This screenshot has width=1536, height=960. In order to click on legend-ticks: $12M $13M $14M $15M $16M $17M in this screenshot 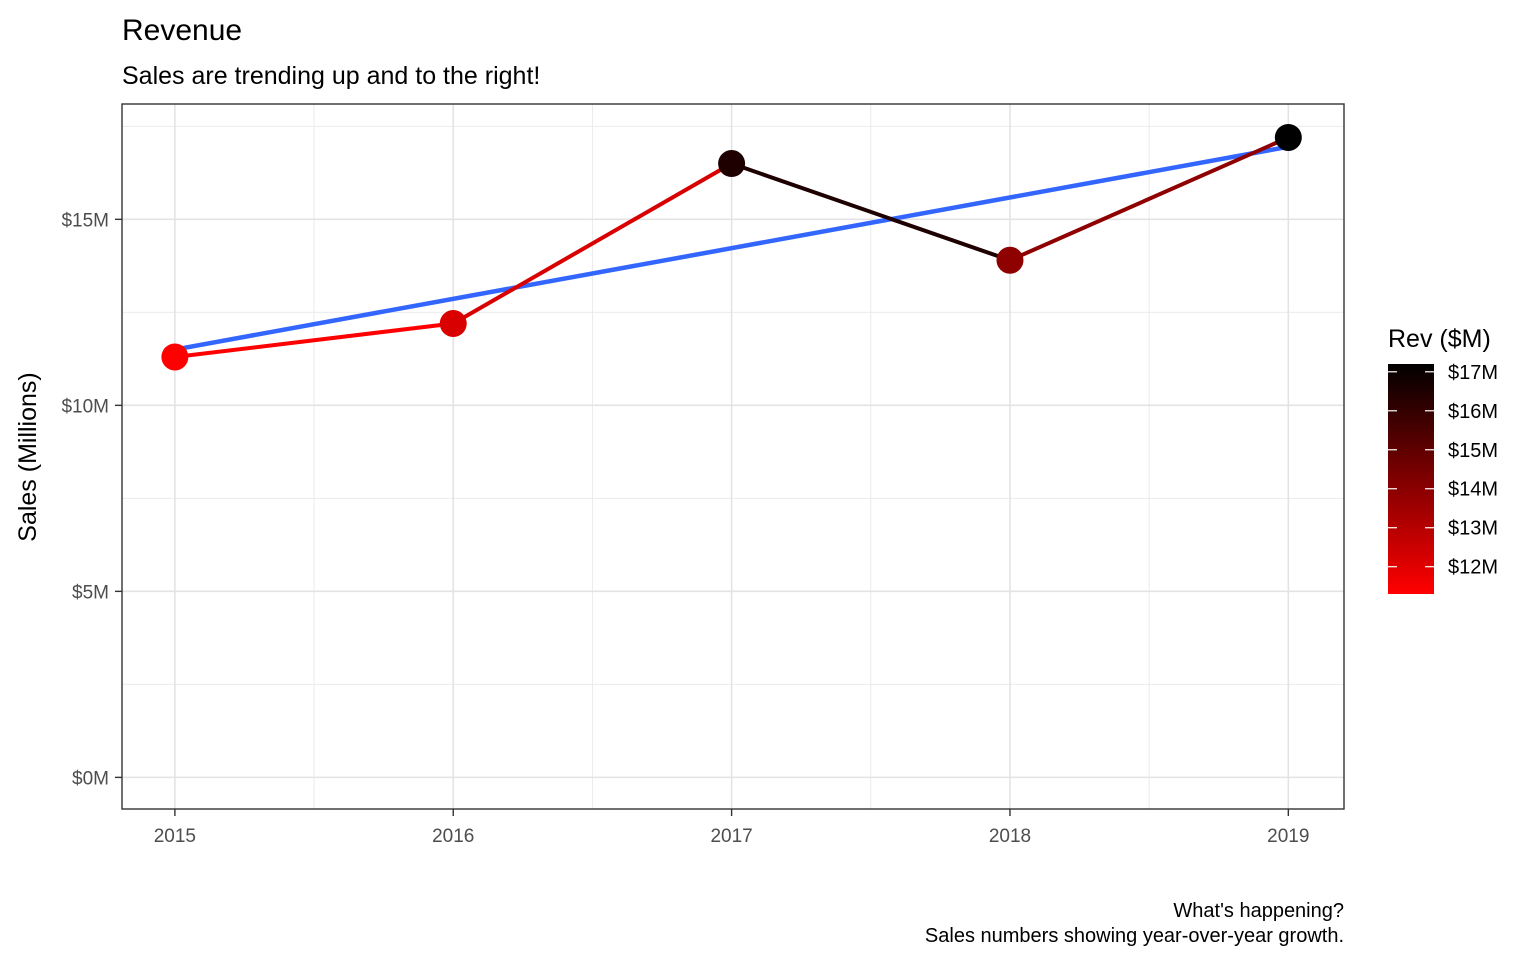, I will do `click(1443, 470)`.